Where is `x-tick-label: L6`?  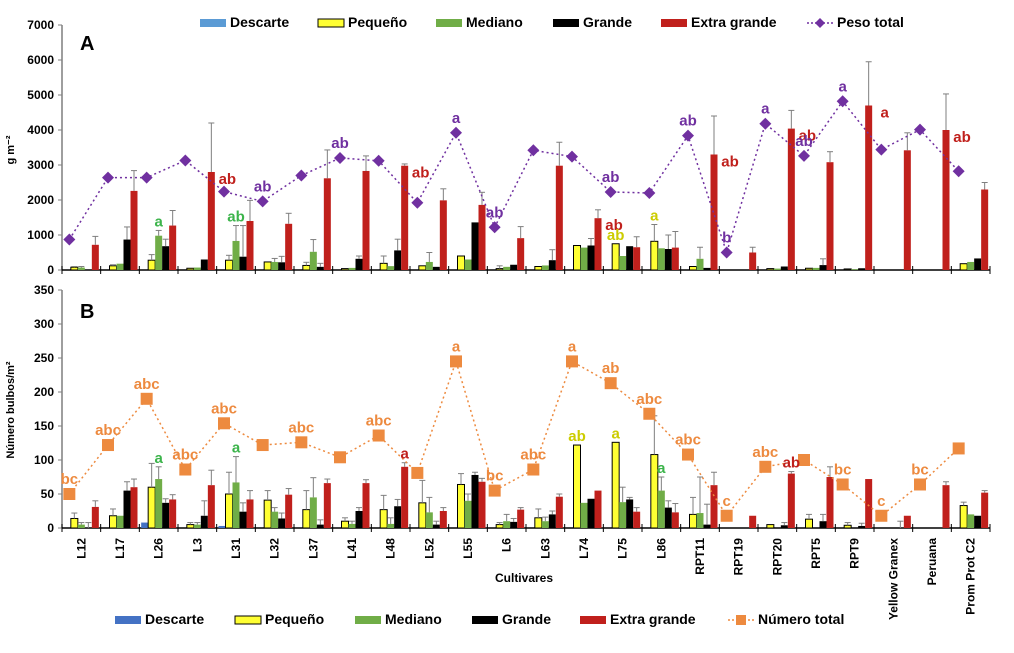
x-tick-label: L6 is located at coordinates (507, 545).